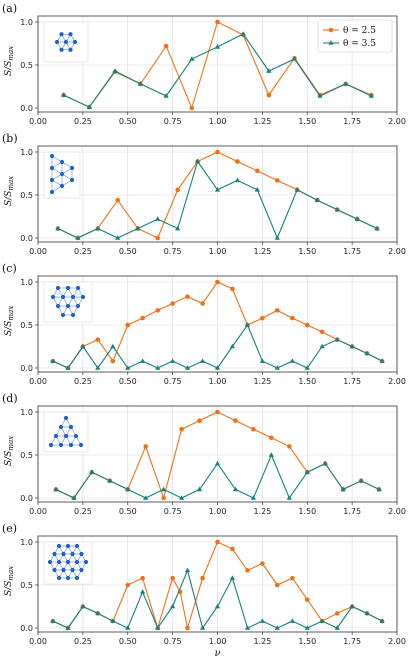  I want to click on legend-box, so click(355, 36).